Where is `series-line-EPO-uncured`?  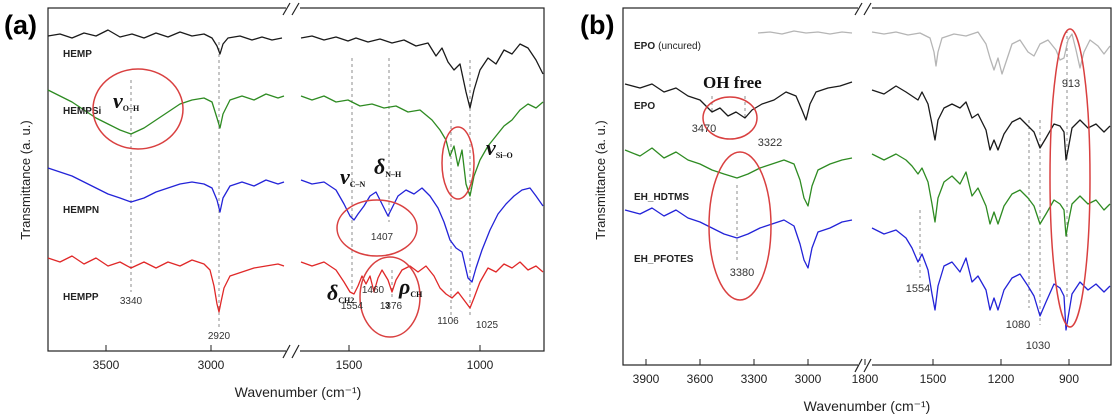
series-line-EPO-uncured is located at coordinates (934, 52).